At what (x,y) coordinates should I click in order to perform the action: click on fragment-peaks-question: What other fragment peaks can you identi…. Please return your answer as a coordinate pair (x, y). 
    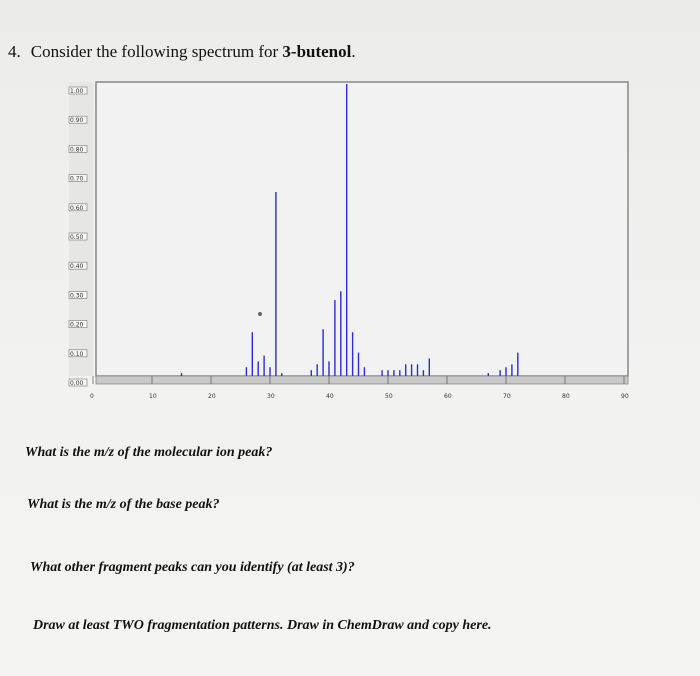
    Looking at the image, I should click on (192, 567).